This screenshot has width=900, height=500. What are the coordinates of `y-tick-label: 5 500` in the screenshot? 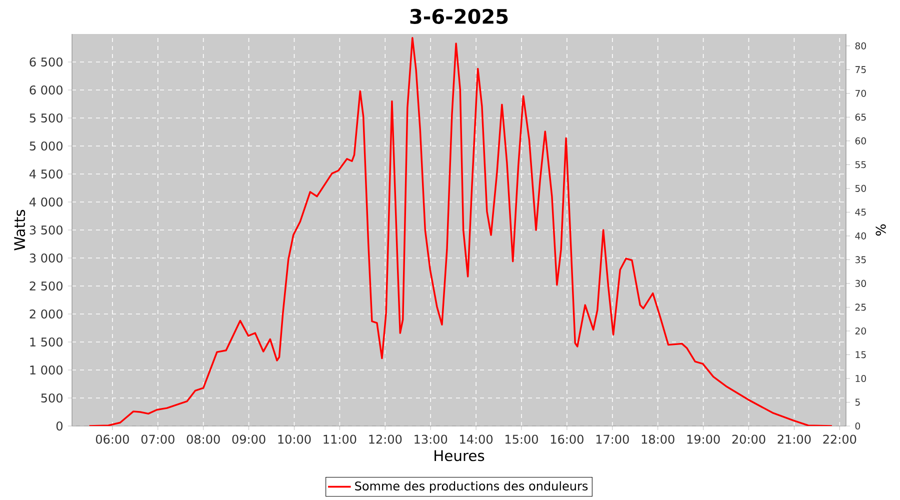 It's located at (46, 118).